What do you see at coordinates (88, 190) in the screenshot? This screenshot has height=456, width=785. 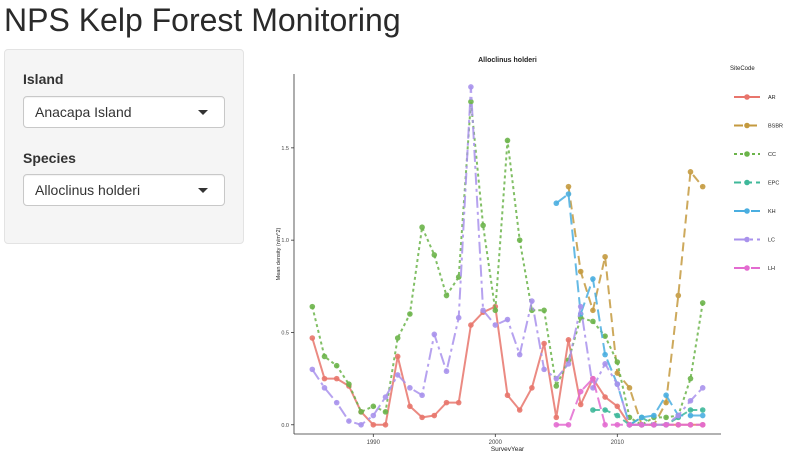 I see `species-select-value: Alloclinus holderi` at bounding box center [88, 190].